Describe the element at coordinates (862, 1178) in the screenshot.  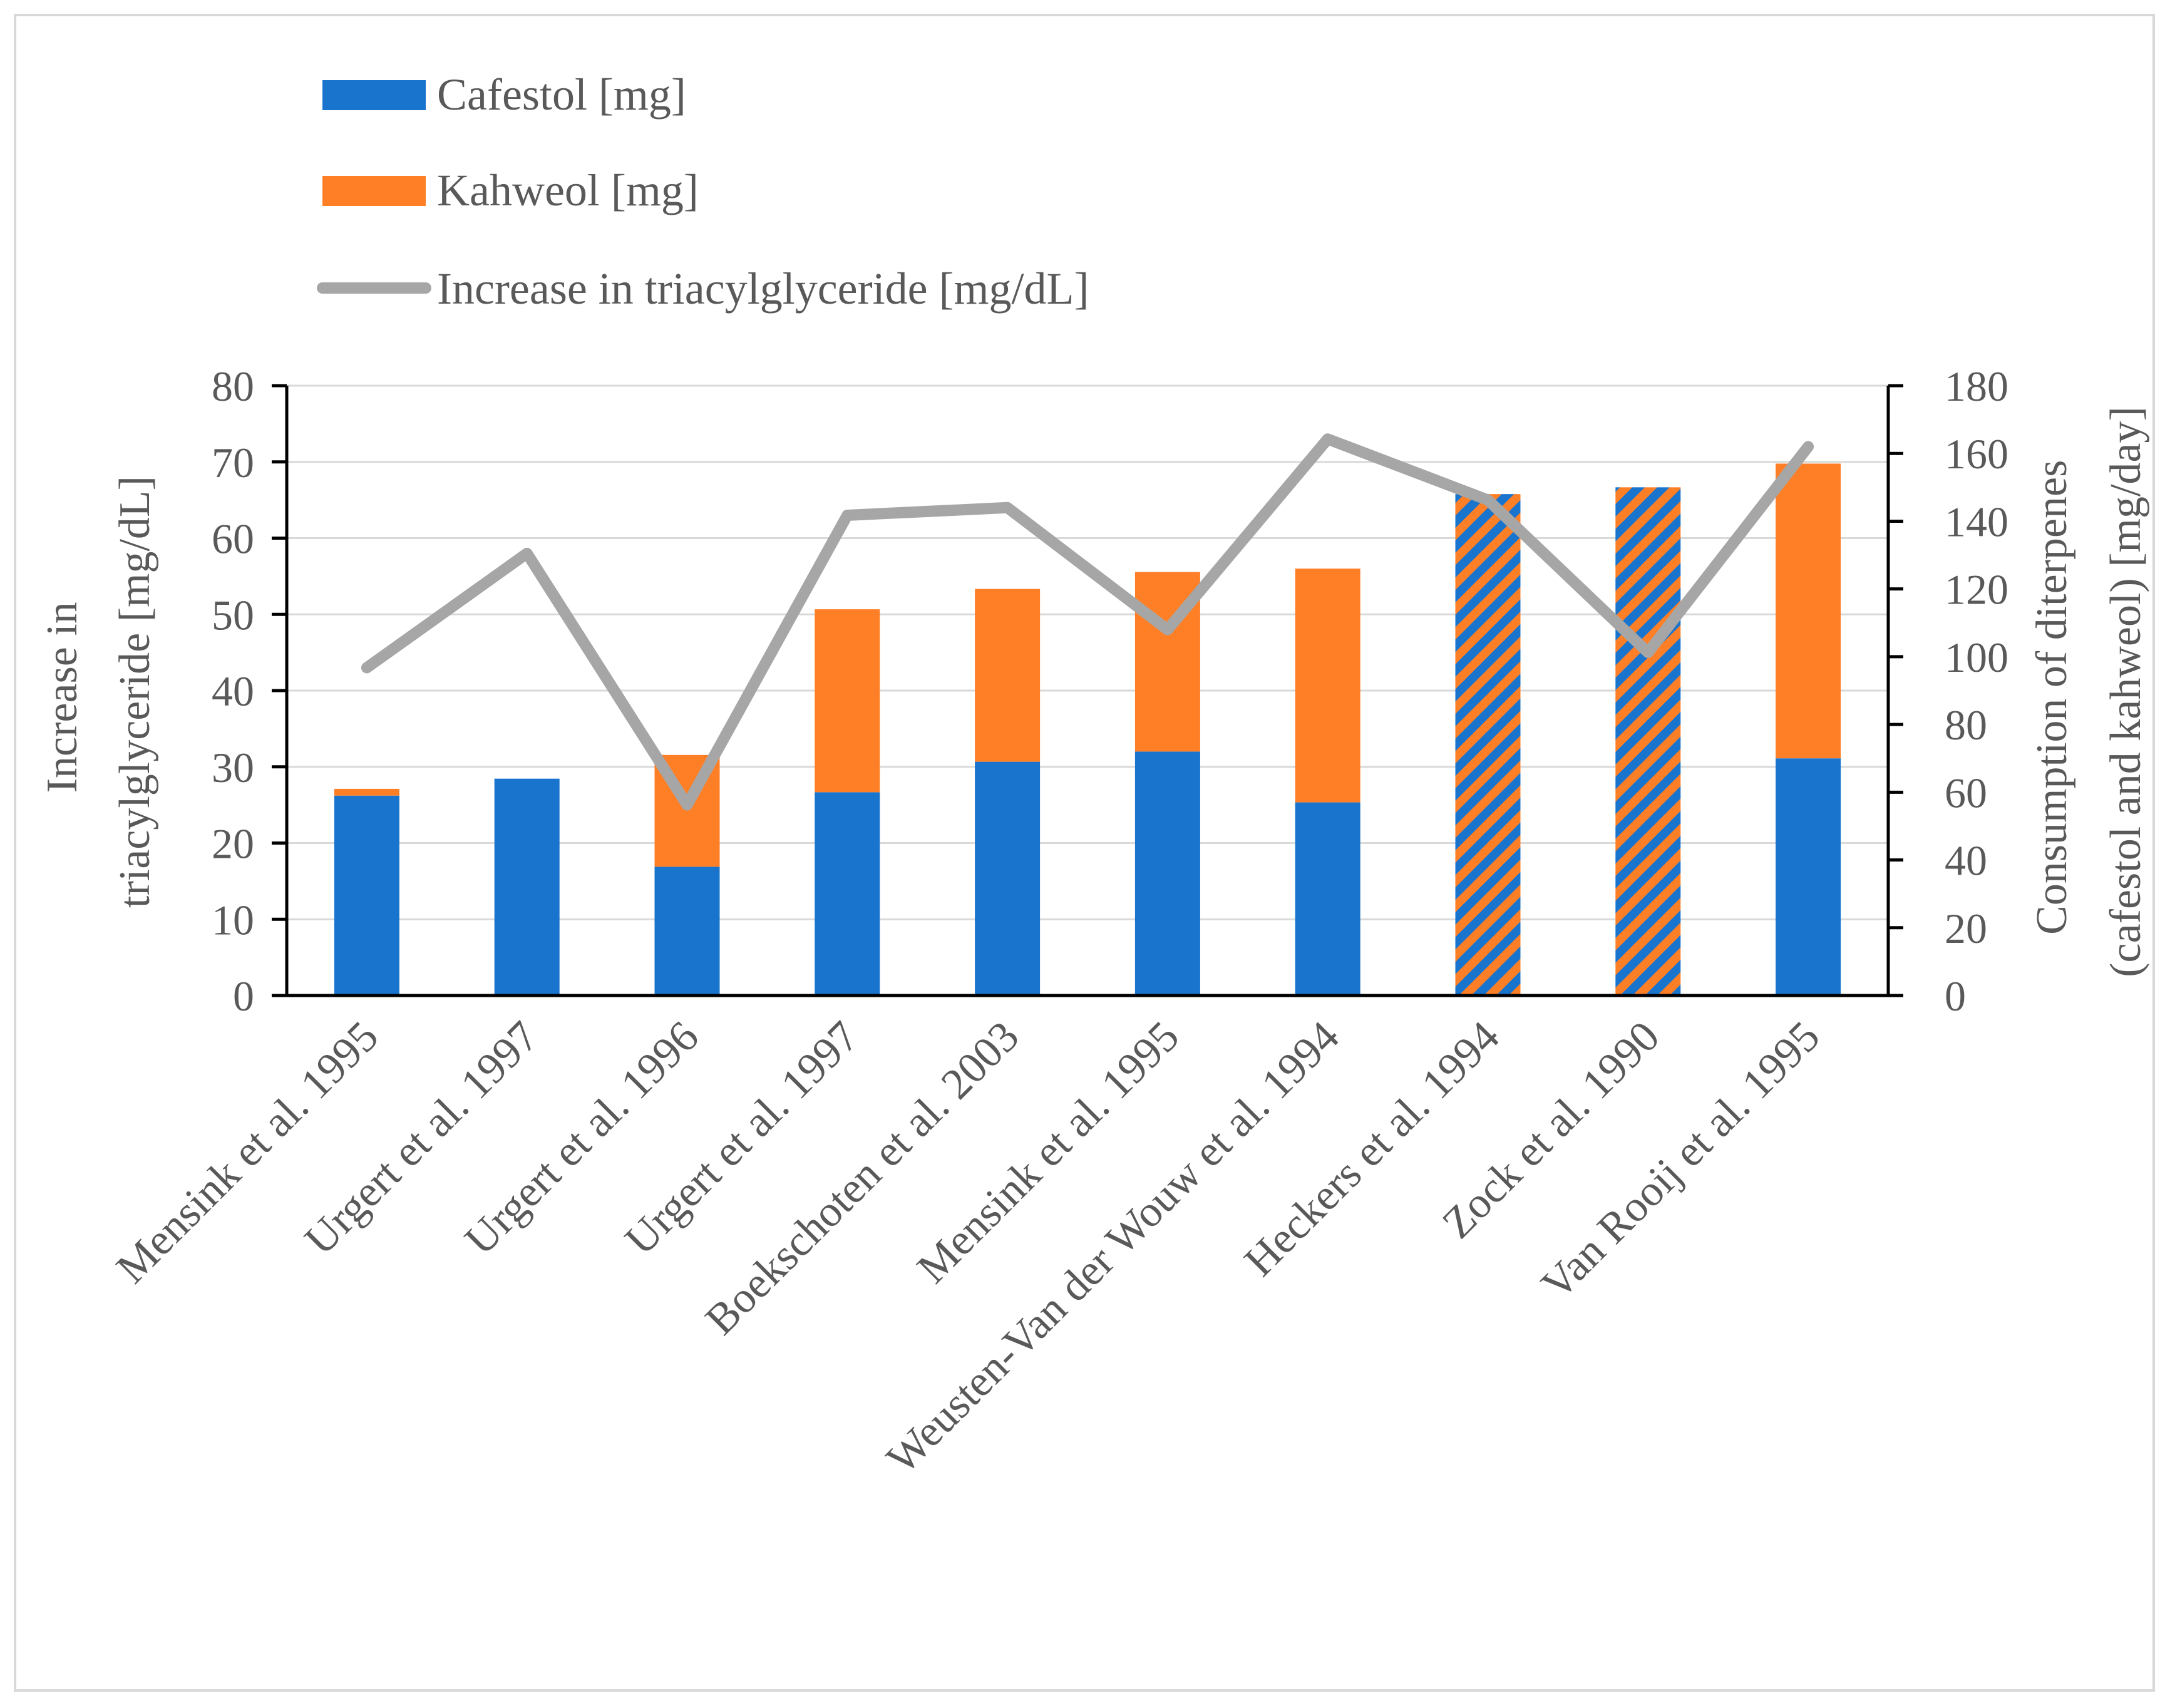
I see `x-tick-label: Boekschoten et al. 2003` at that location.